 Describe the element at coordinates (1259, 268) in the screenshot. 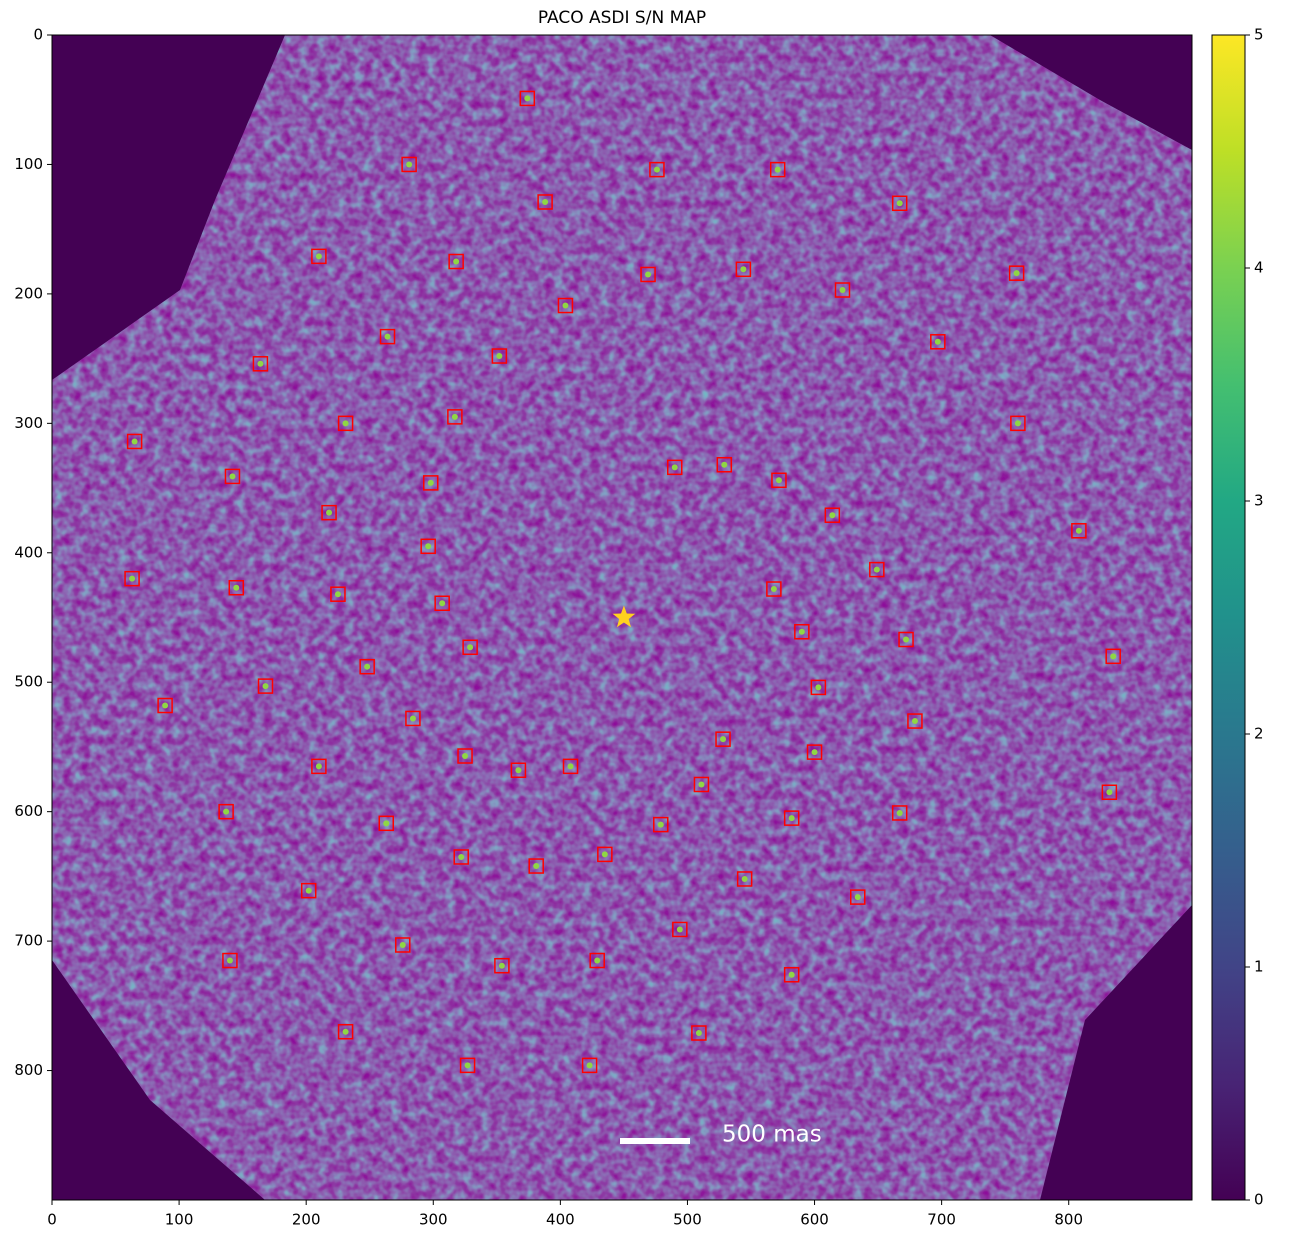

I see `colorbar-tick-label: 4` at that location.